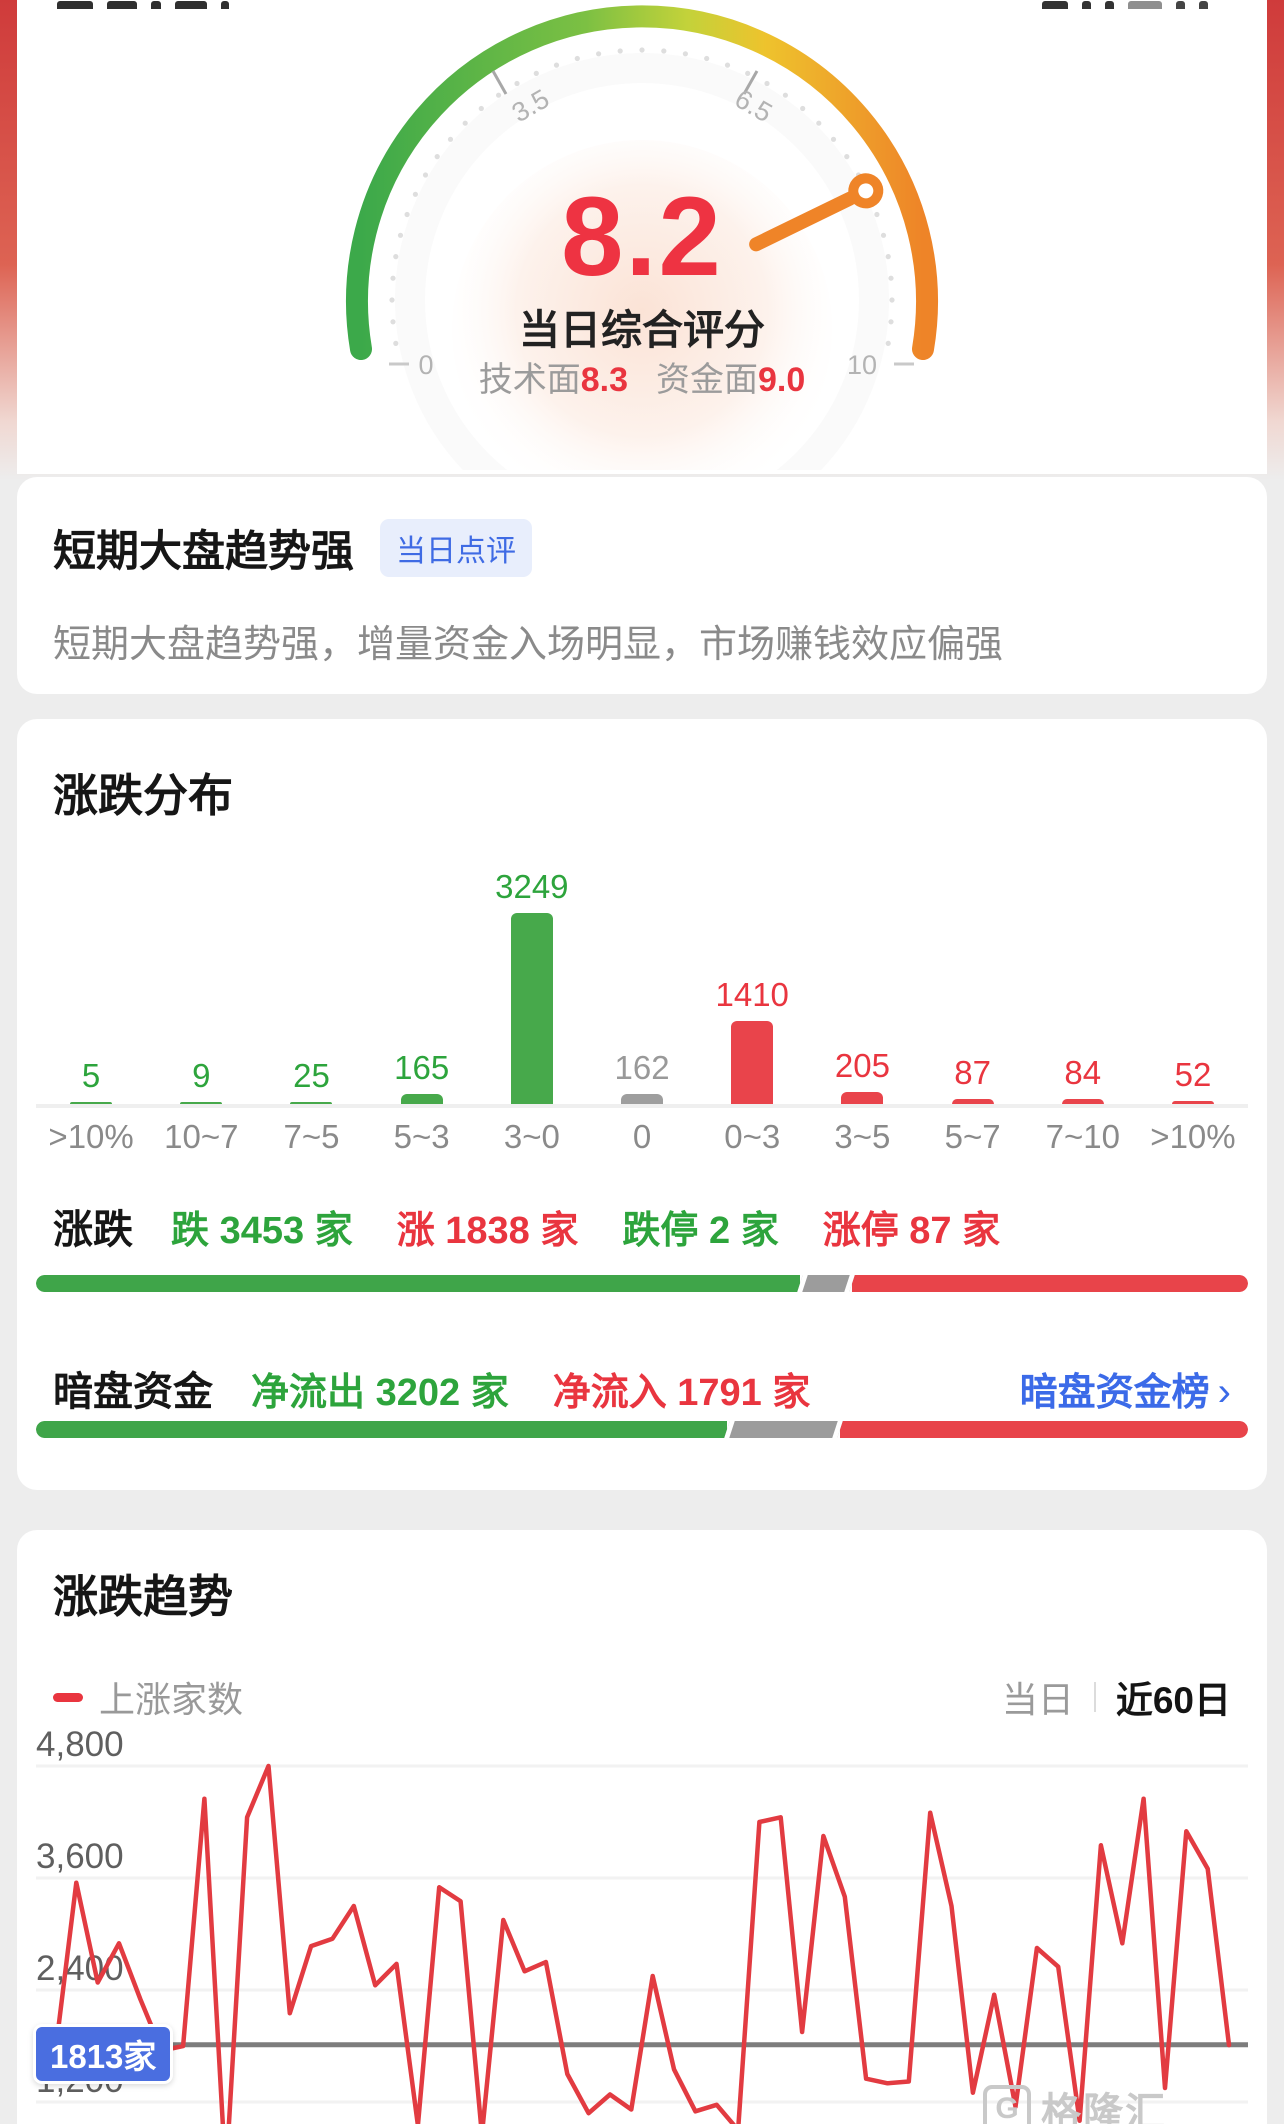 Image resolution: width=1284 pixels, height=2124 pixels. What do you see at coordinates (68, 1697) in the screenshot?
I see `legend-line-icon` at bounding box center [68, 1697].